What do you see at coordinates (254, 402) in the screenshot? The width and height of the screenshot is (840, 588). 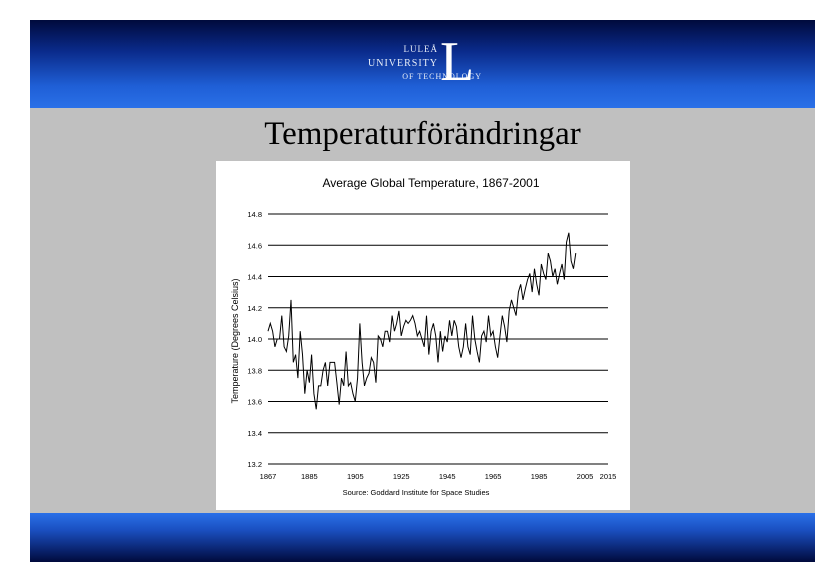 I see `y-tick-label: 13.6` at bounding box center [254, 402].